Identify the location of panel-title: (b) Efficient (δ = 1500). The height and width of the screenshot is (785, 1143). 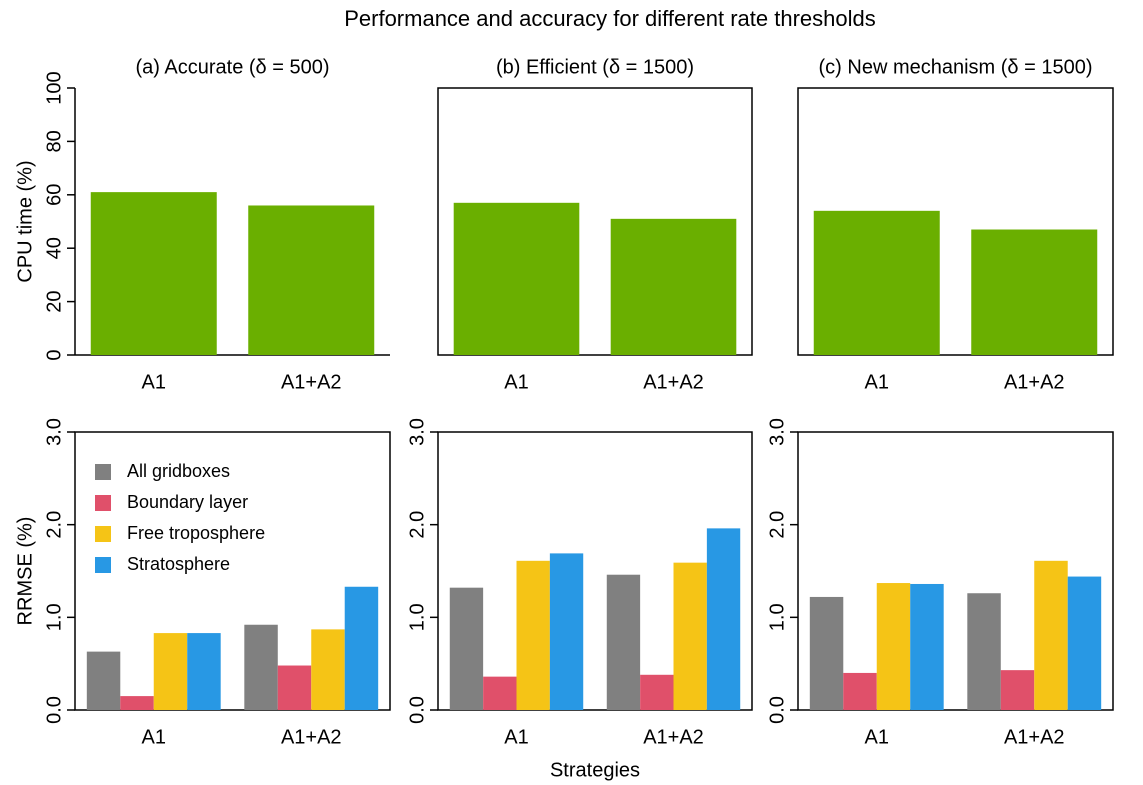
(595, 67).